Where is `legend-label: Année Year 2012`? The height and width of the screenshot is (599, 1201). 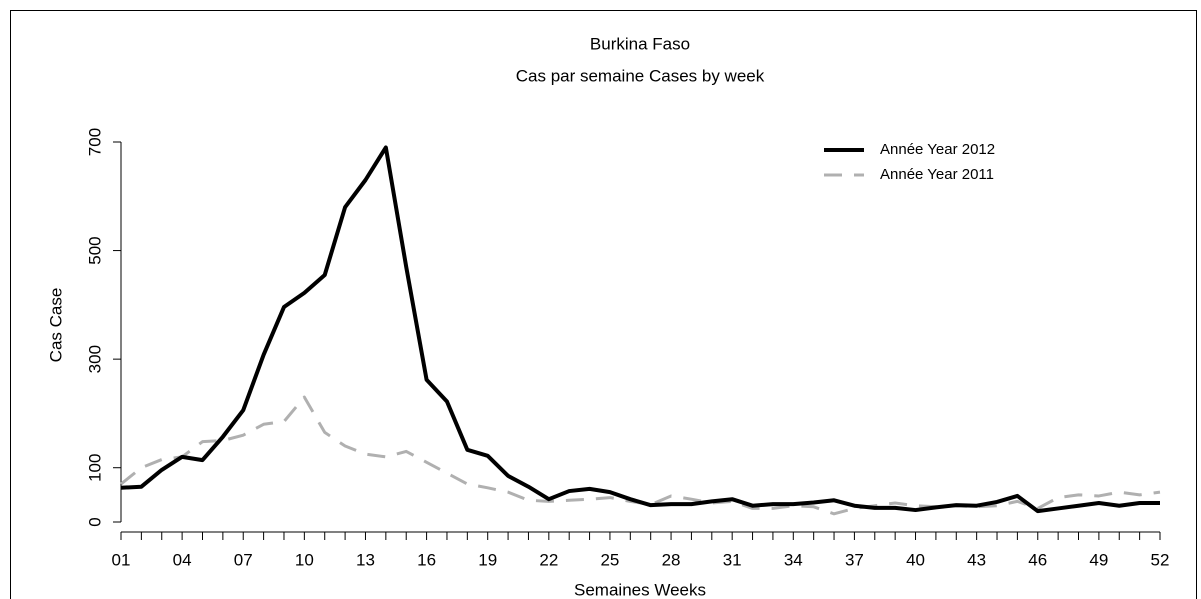
legend-label: Année Year 2012 is located at coordinates (937, 149).